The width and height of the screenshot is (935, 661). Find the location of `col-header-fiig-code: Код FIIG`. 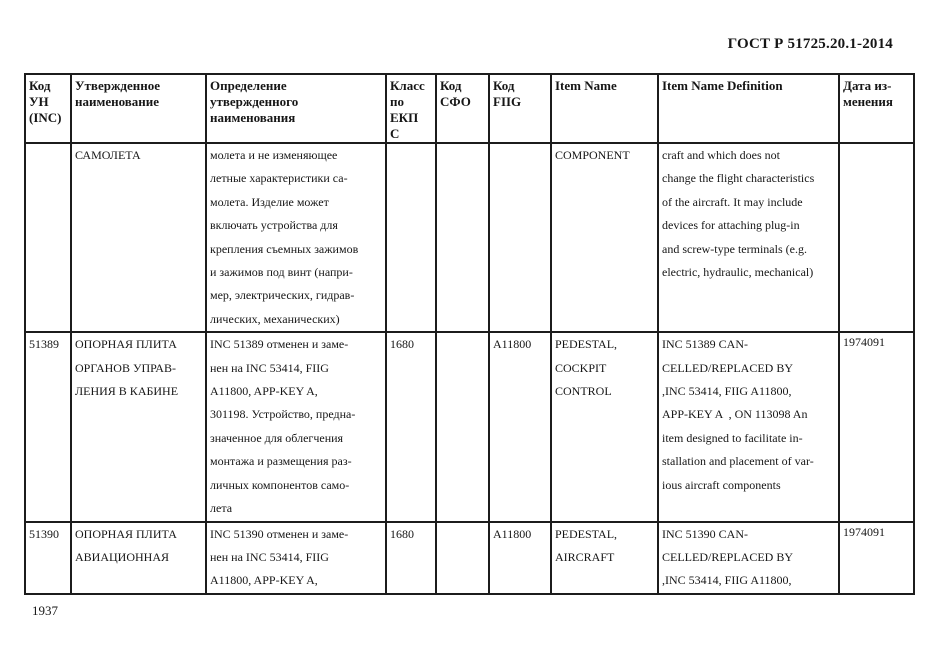

col-header-fiig-code: Код FIIG is located at coordinates (520, 108).